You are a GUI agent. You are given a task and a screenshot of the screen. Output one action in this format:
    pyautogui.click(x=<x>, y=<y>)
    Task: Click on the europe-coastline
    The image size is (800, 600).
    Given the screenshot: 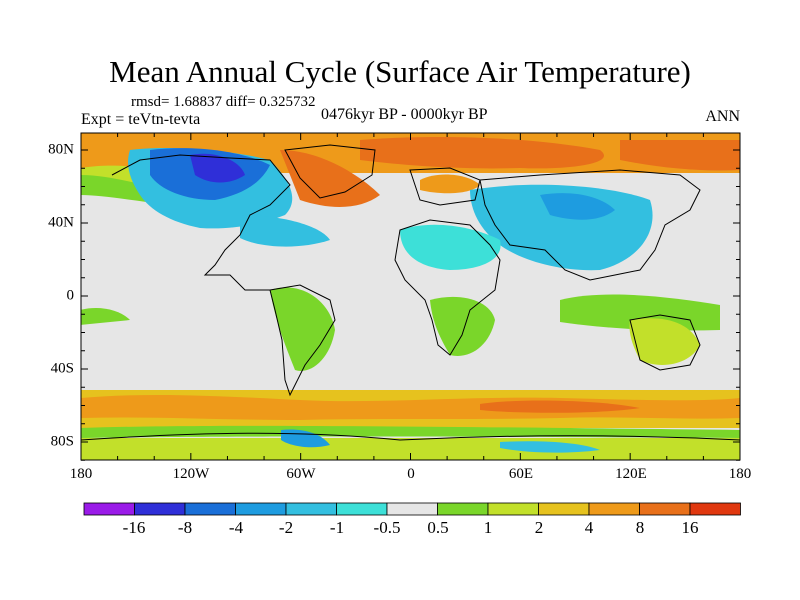 What is the action you would take?
    pyautogui.click(x=445, y=186)
    